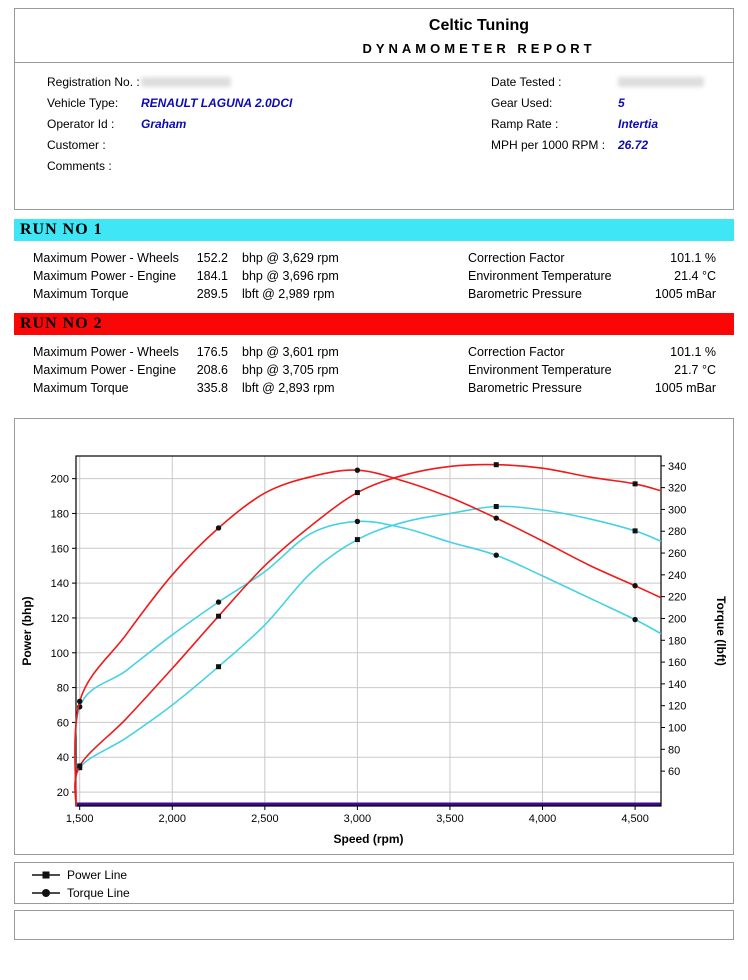  I want to click on svg-text: 280, so click(677, 532).